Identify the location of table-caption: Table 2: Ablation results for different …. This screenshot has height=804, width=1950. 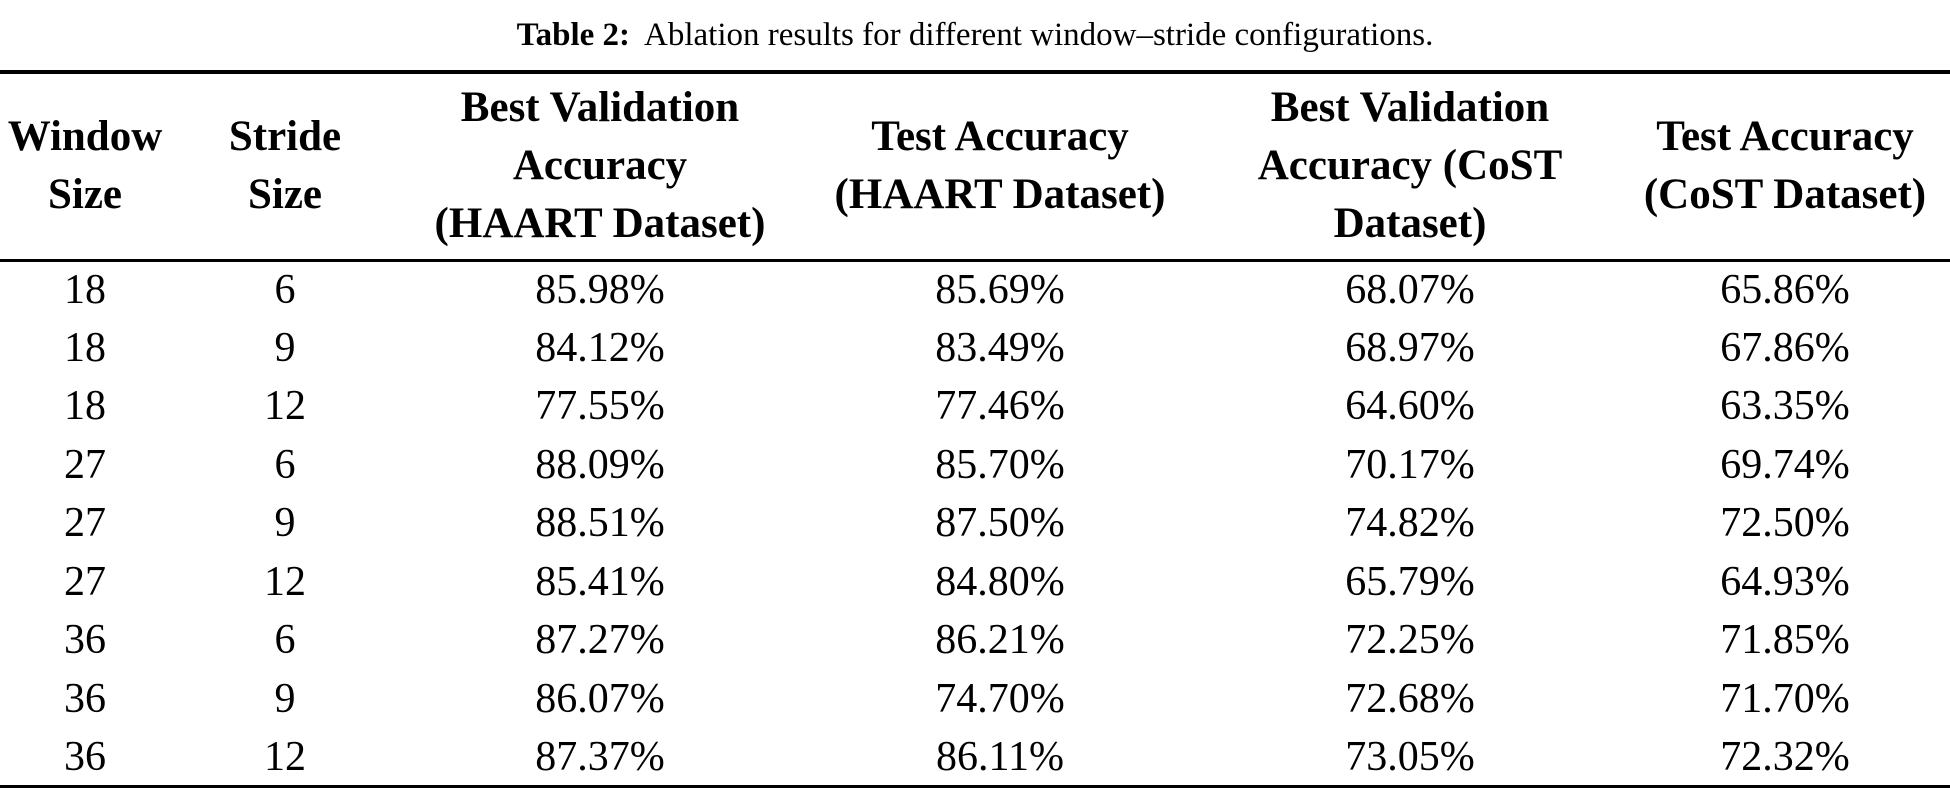
(975, 35).